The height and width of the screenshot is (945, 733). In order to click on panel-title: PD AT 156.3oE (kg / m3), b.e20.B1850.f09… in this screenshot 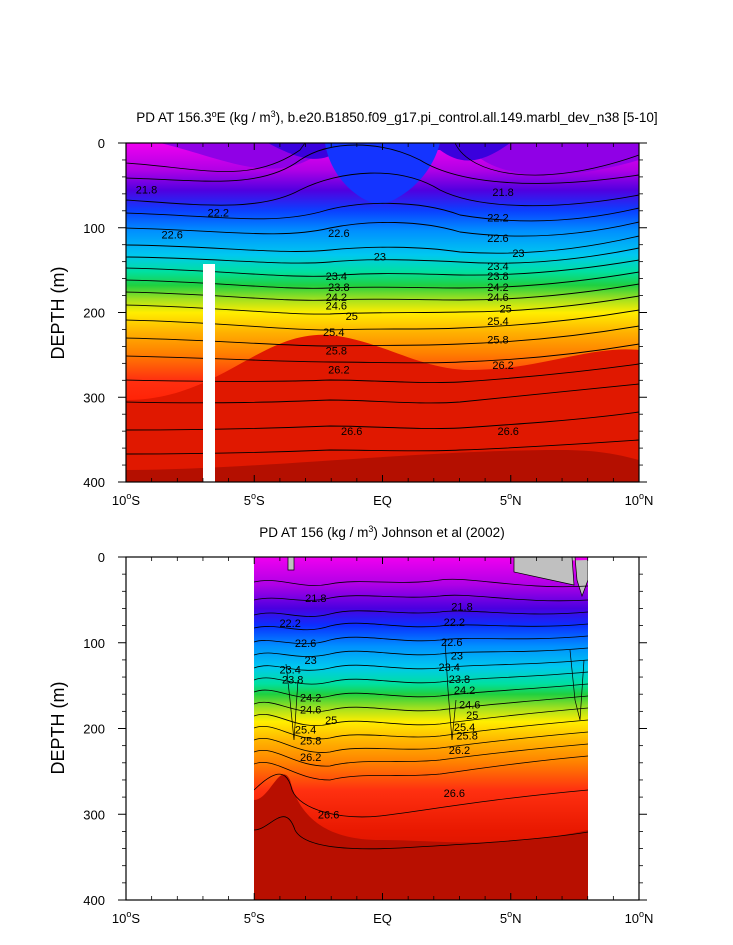, I will do `click(396, 117)`.